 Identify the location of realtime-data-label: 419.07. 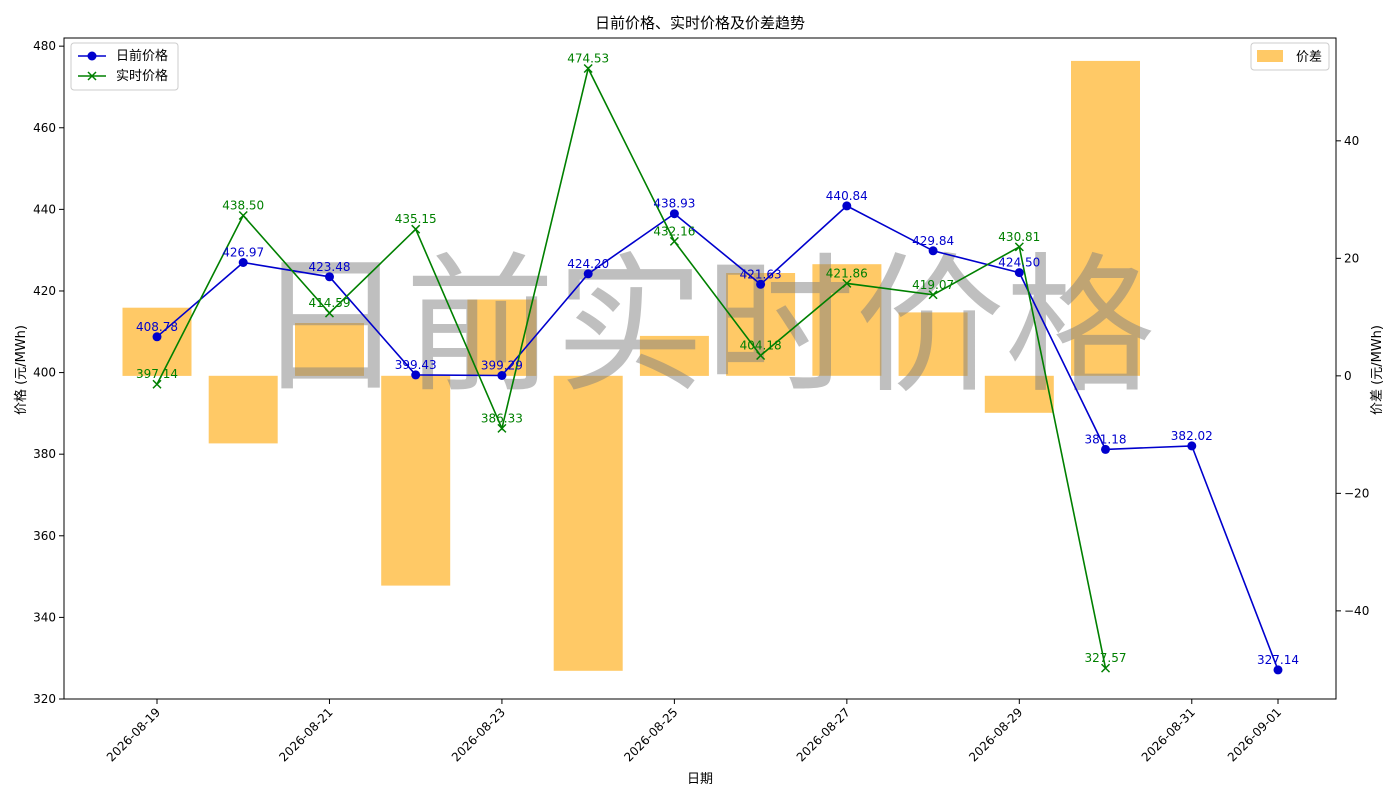
(933, 285).